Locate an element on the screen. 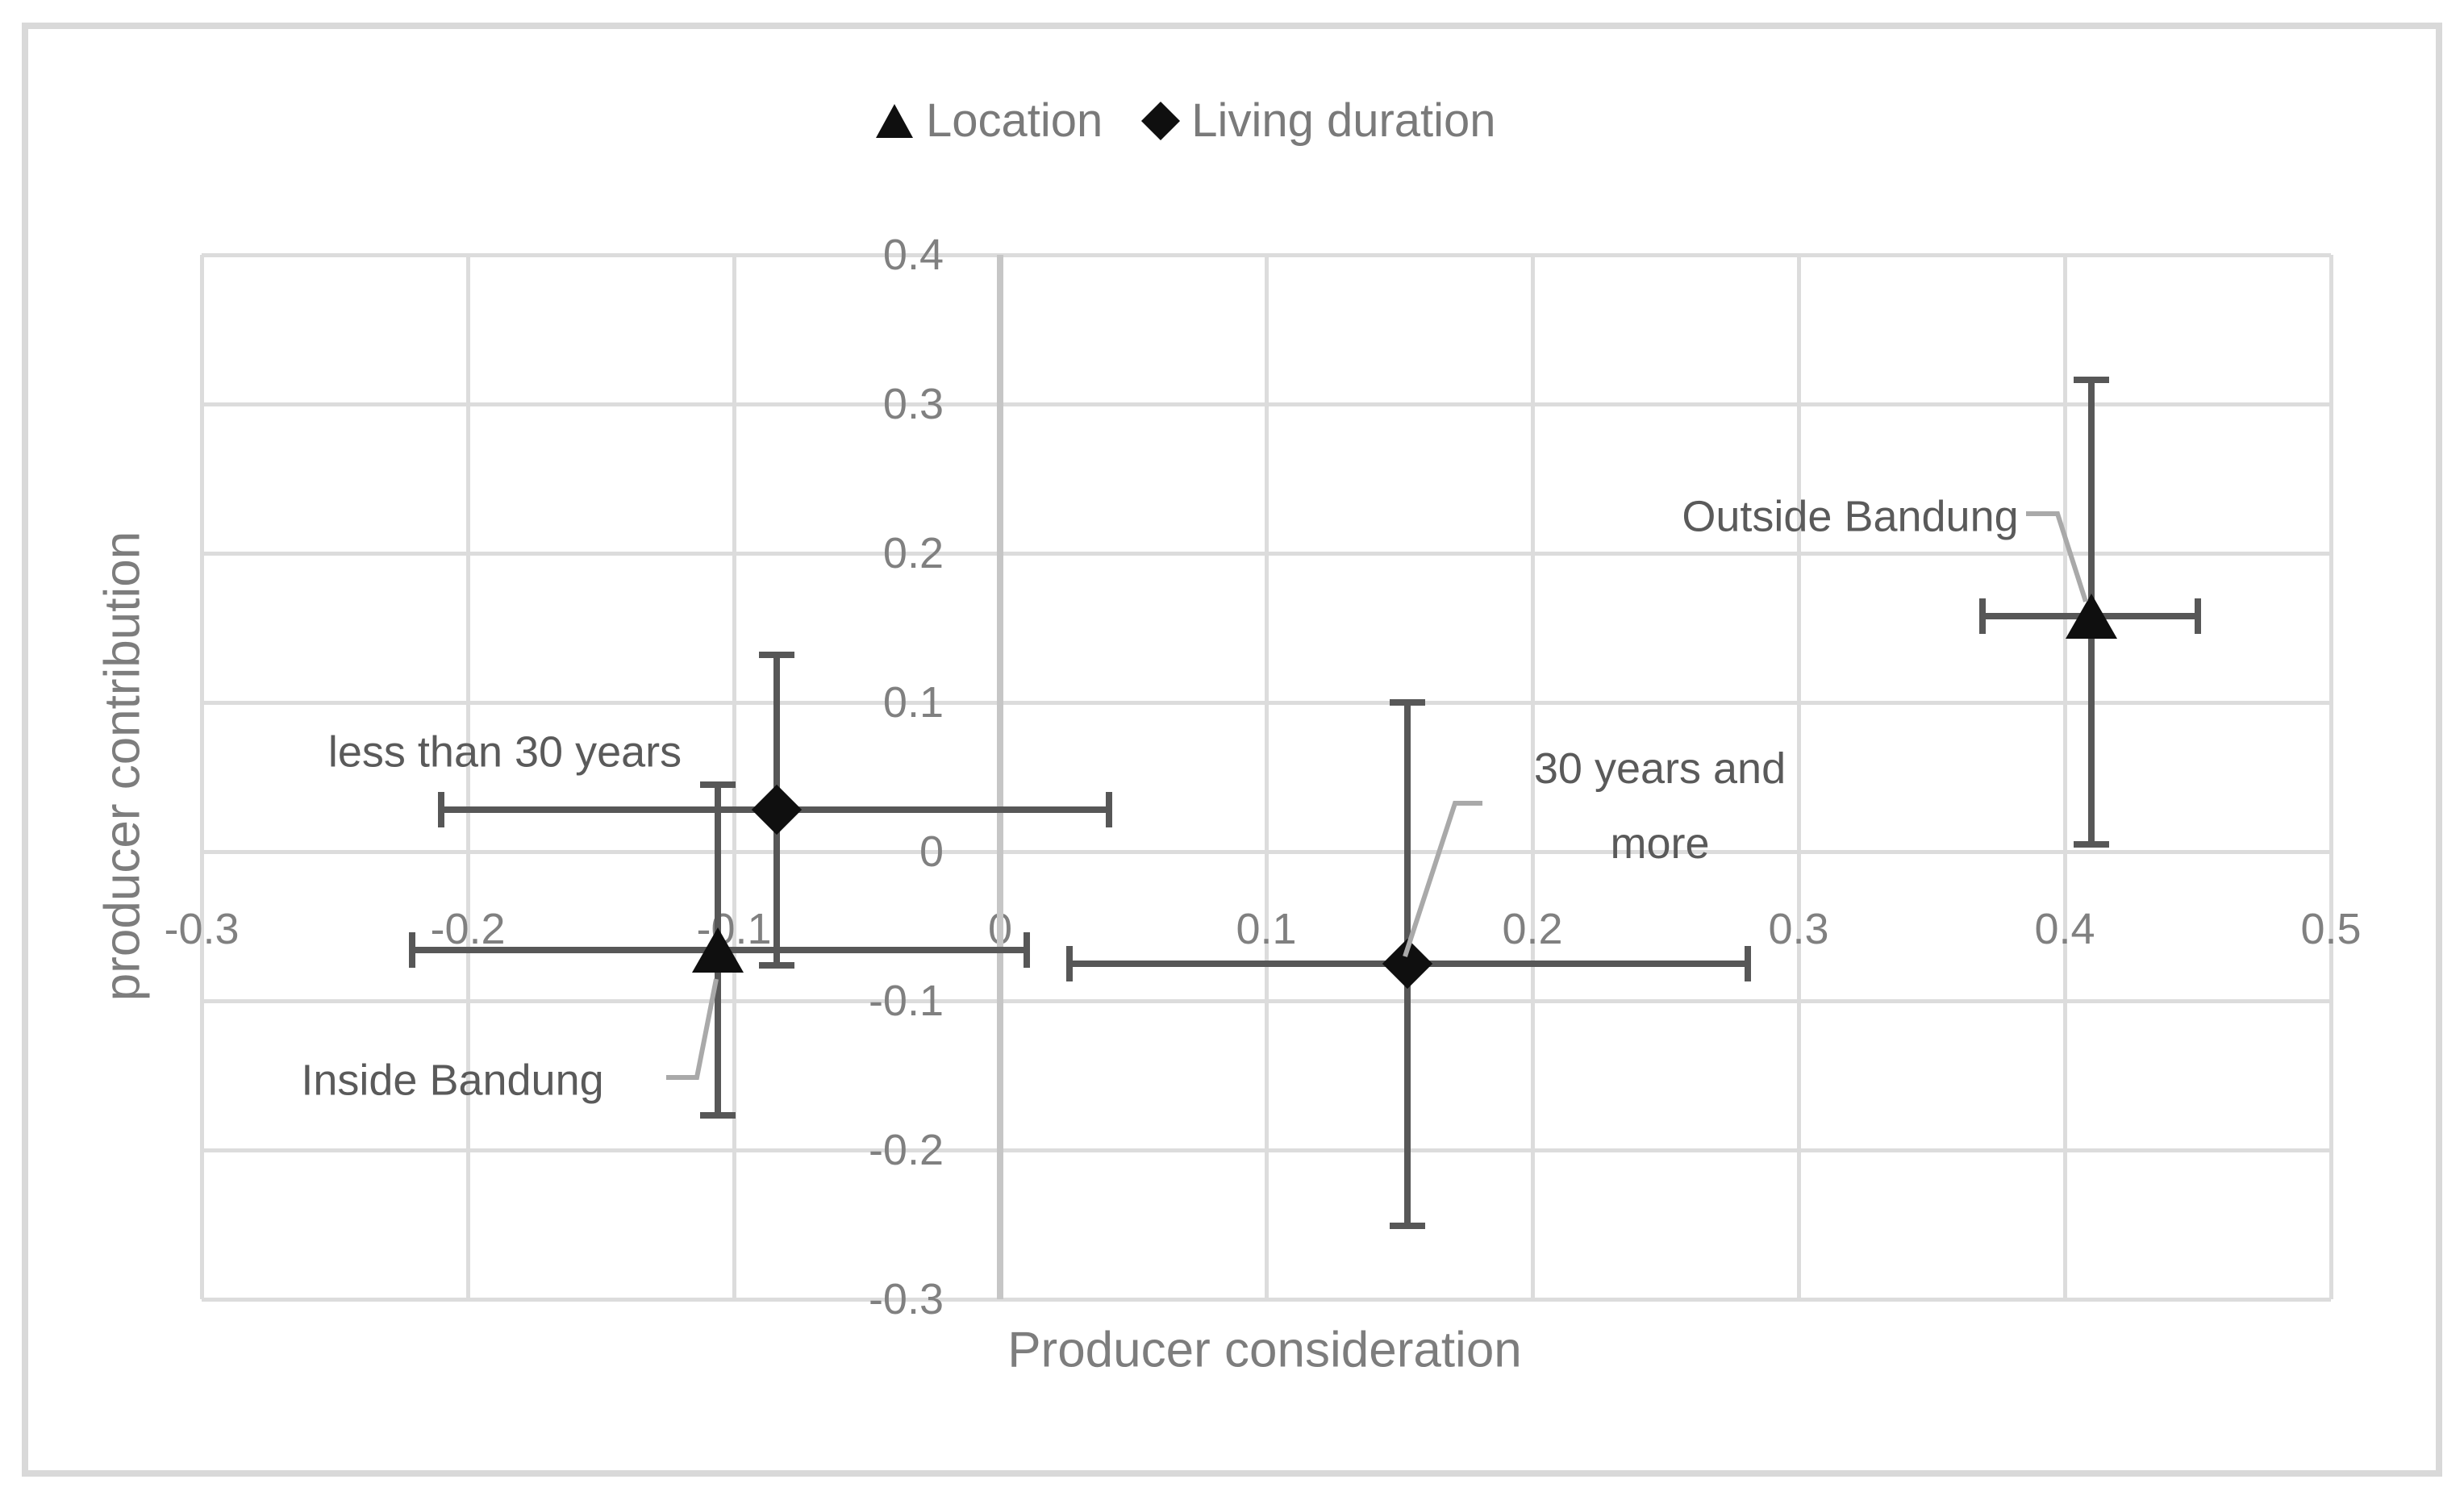 The image size is (2464, 1496). x-tick-label: 0.5 is located at coordinates (2331, 929).